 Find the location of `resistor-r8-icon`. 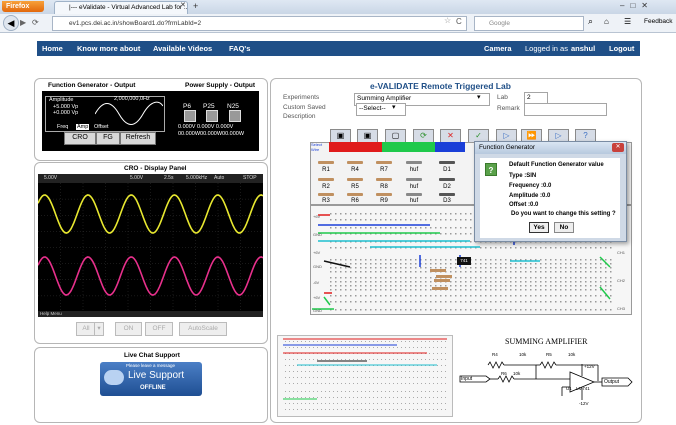

resistor-r8-icon is located at coordinates (384, 179).